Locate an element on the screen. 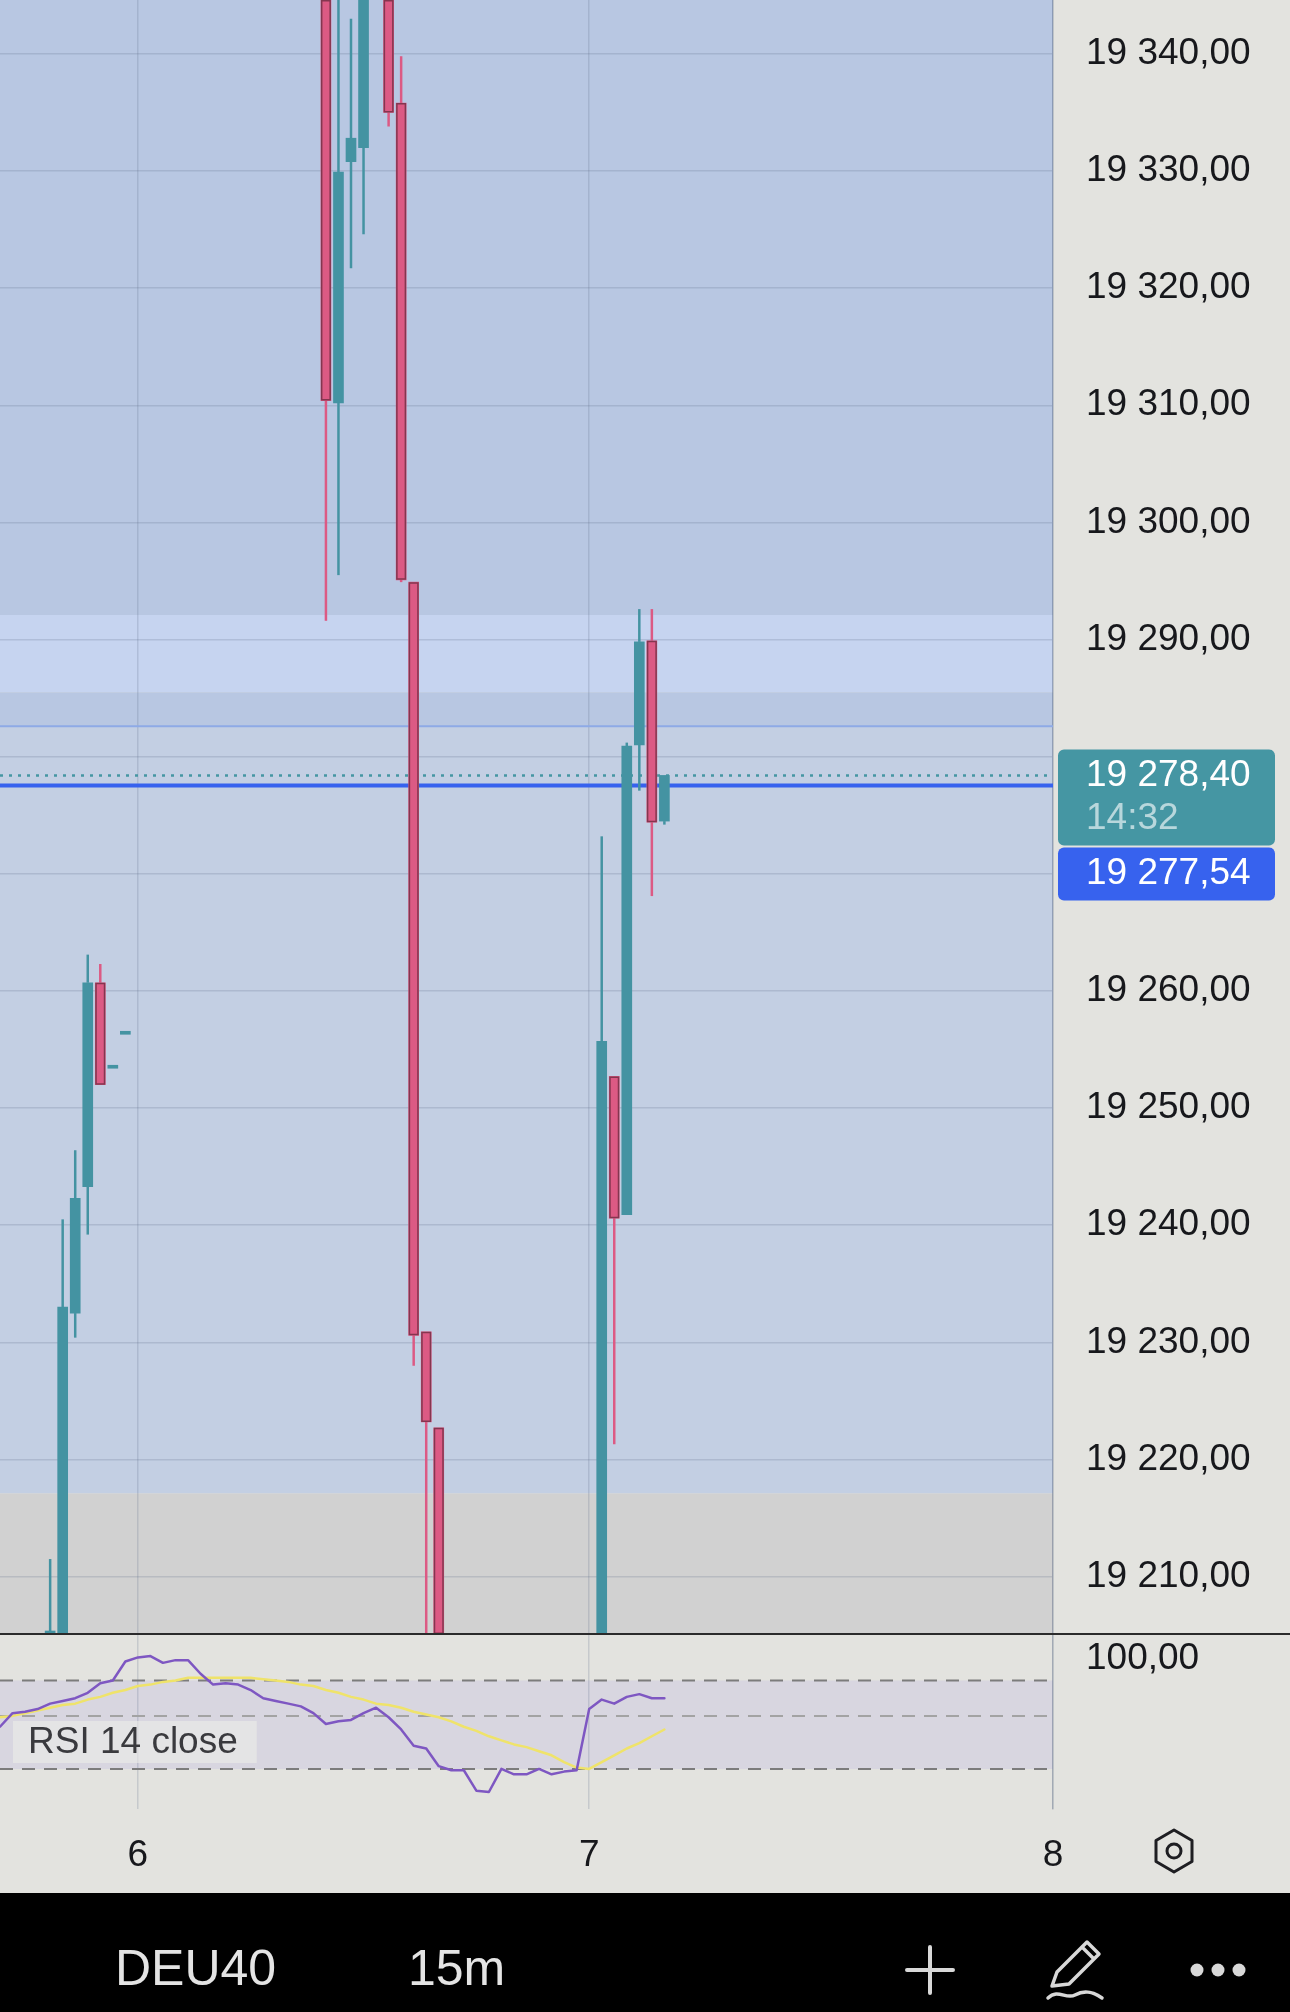 The image size is (1290, 2012). y-tick-label: 19 290,00 is located at coordinates (1168, 637).